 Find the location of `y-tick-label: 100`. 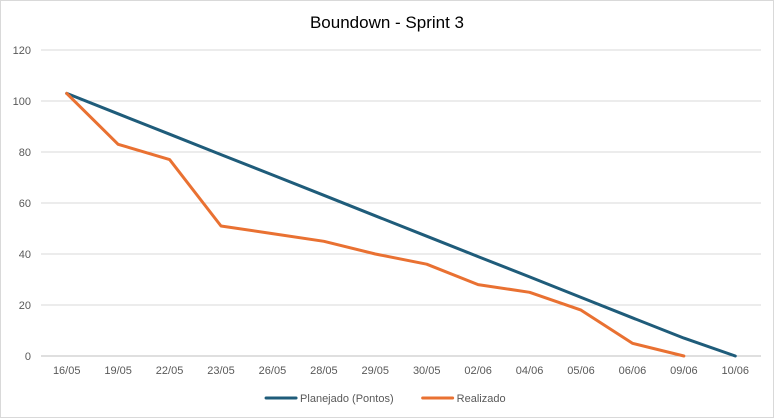

y-tick-label: 100 is located at coordinates (22, 102).